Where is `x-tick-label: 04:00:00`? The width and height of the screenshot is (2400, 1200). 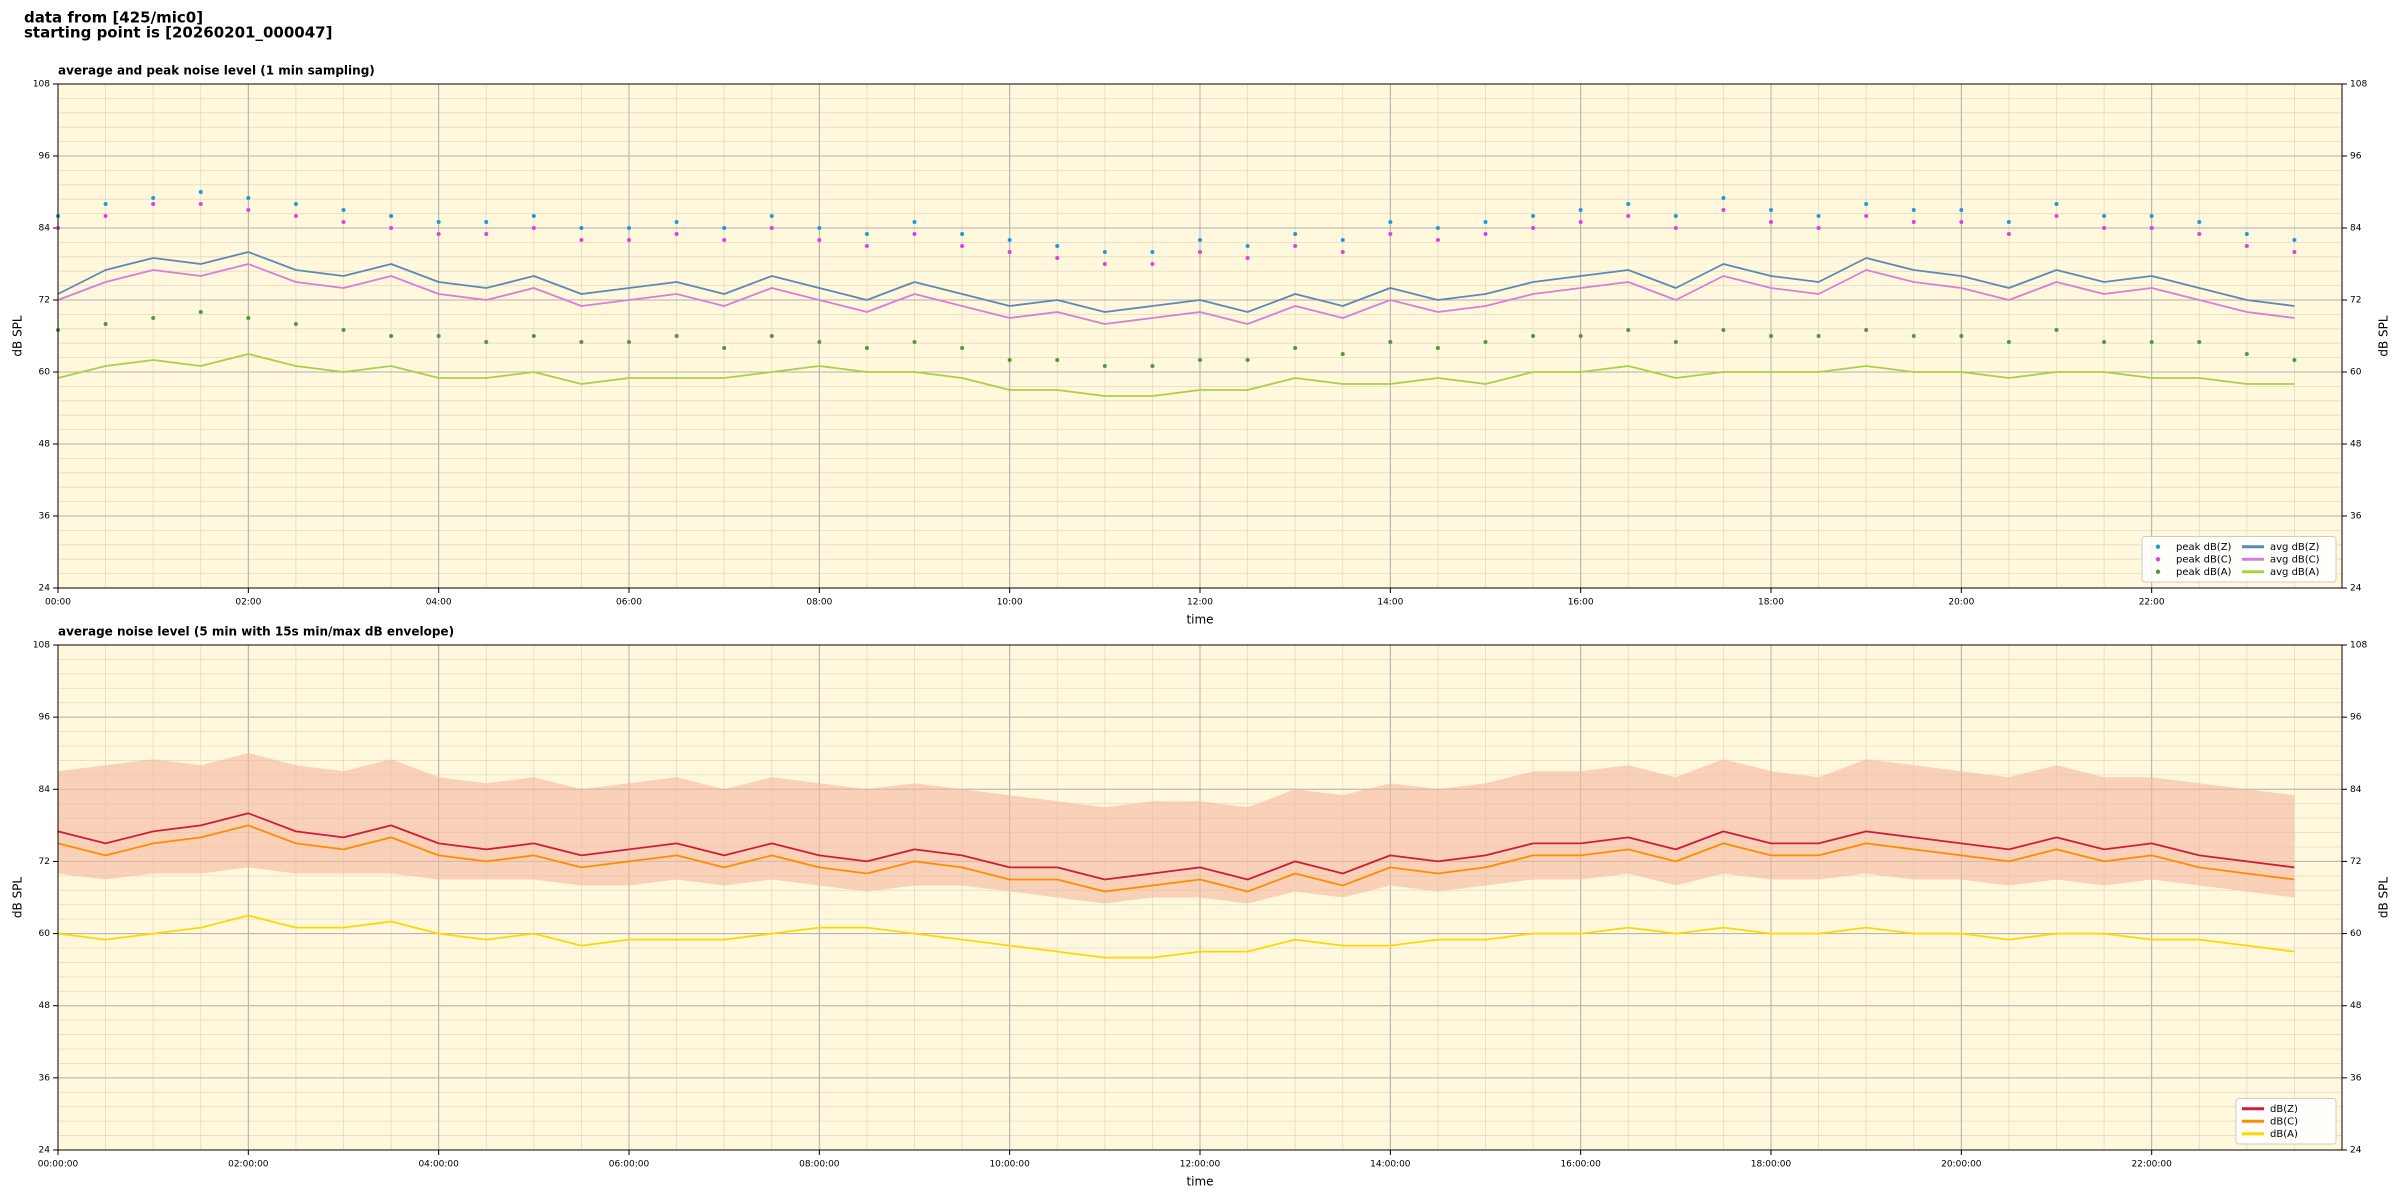 x-tick-label: 04:00:00 is located at coordinates (438, 1165).